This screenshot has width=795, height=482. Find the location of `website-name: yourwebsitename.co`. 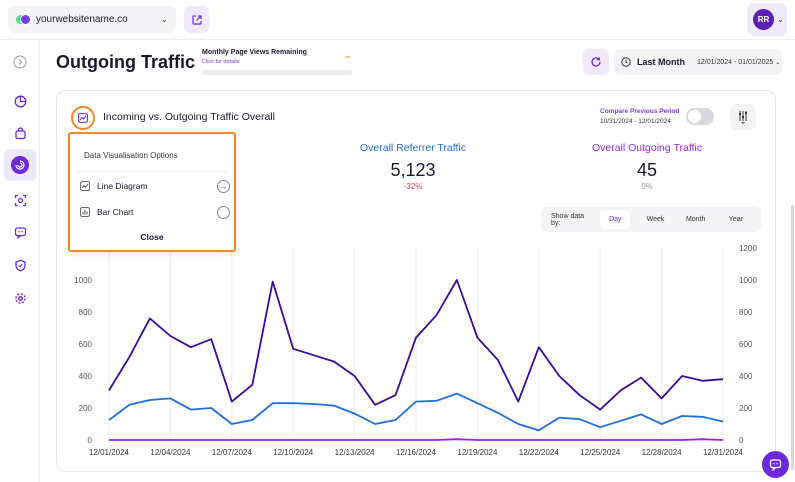

website-name: yourwebsitename.co is located at coordinates (82, 19).